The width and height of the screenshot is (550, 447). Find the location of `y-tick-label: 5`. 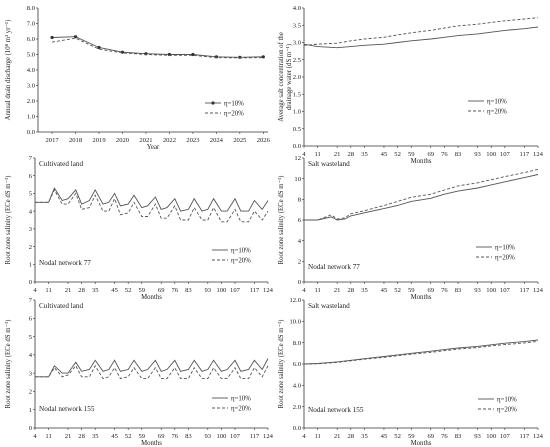

y-tick-label: 5 is located at coordinates (31, 337).